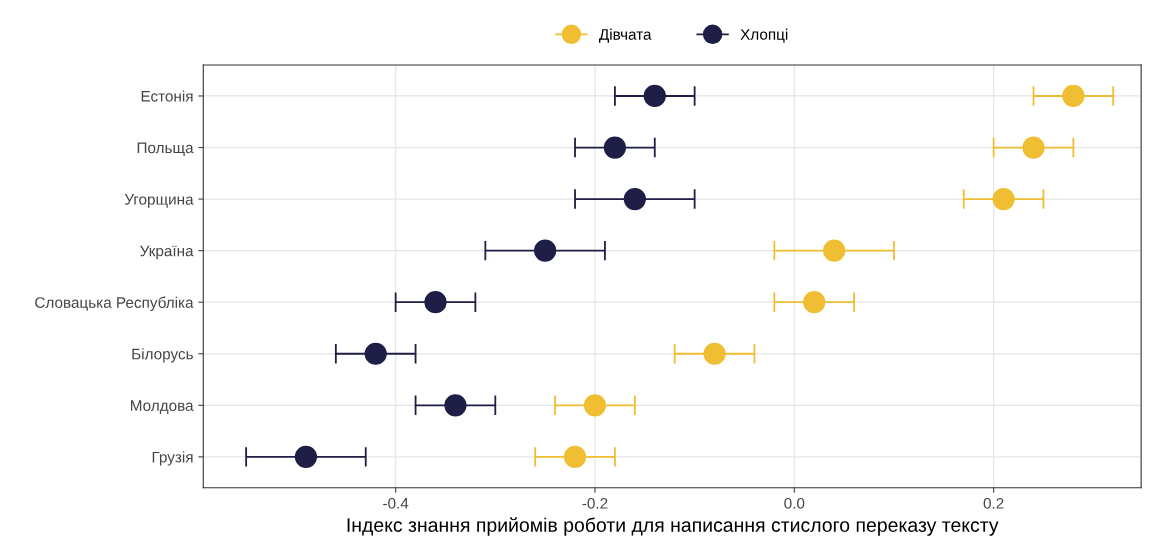 The height and width of the screenshot is (542, 1155). I want to click on y-tick-label: Молдова, so click(162, 407).